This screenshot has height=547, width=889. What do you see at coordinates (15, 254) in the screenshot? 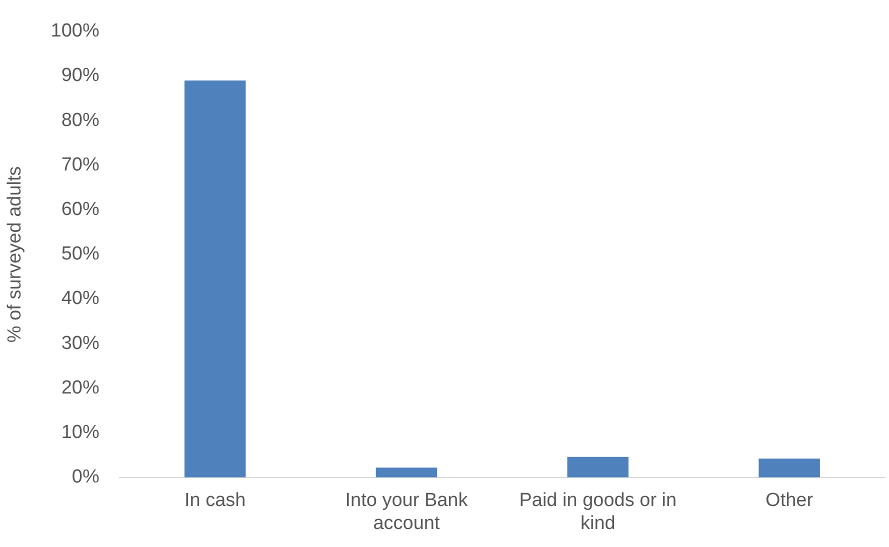
I see `y-axis-title: % of surveyed adults` at bounding box center [15, 254].